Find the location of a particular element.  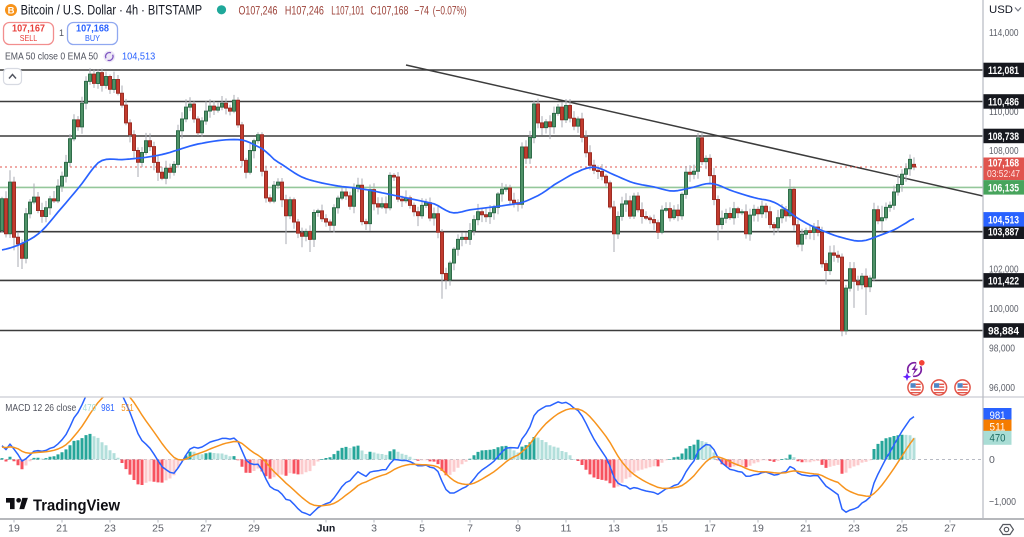

svg-text: (−0.07%) is located at coordinates (450, 11).